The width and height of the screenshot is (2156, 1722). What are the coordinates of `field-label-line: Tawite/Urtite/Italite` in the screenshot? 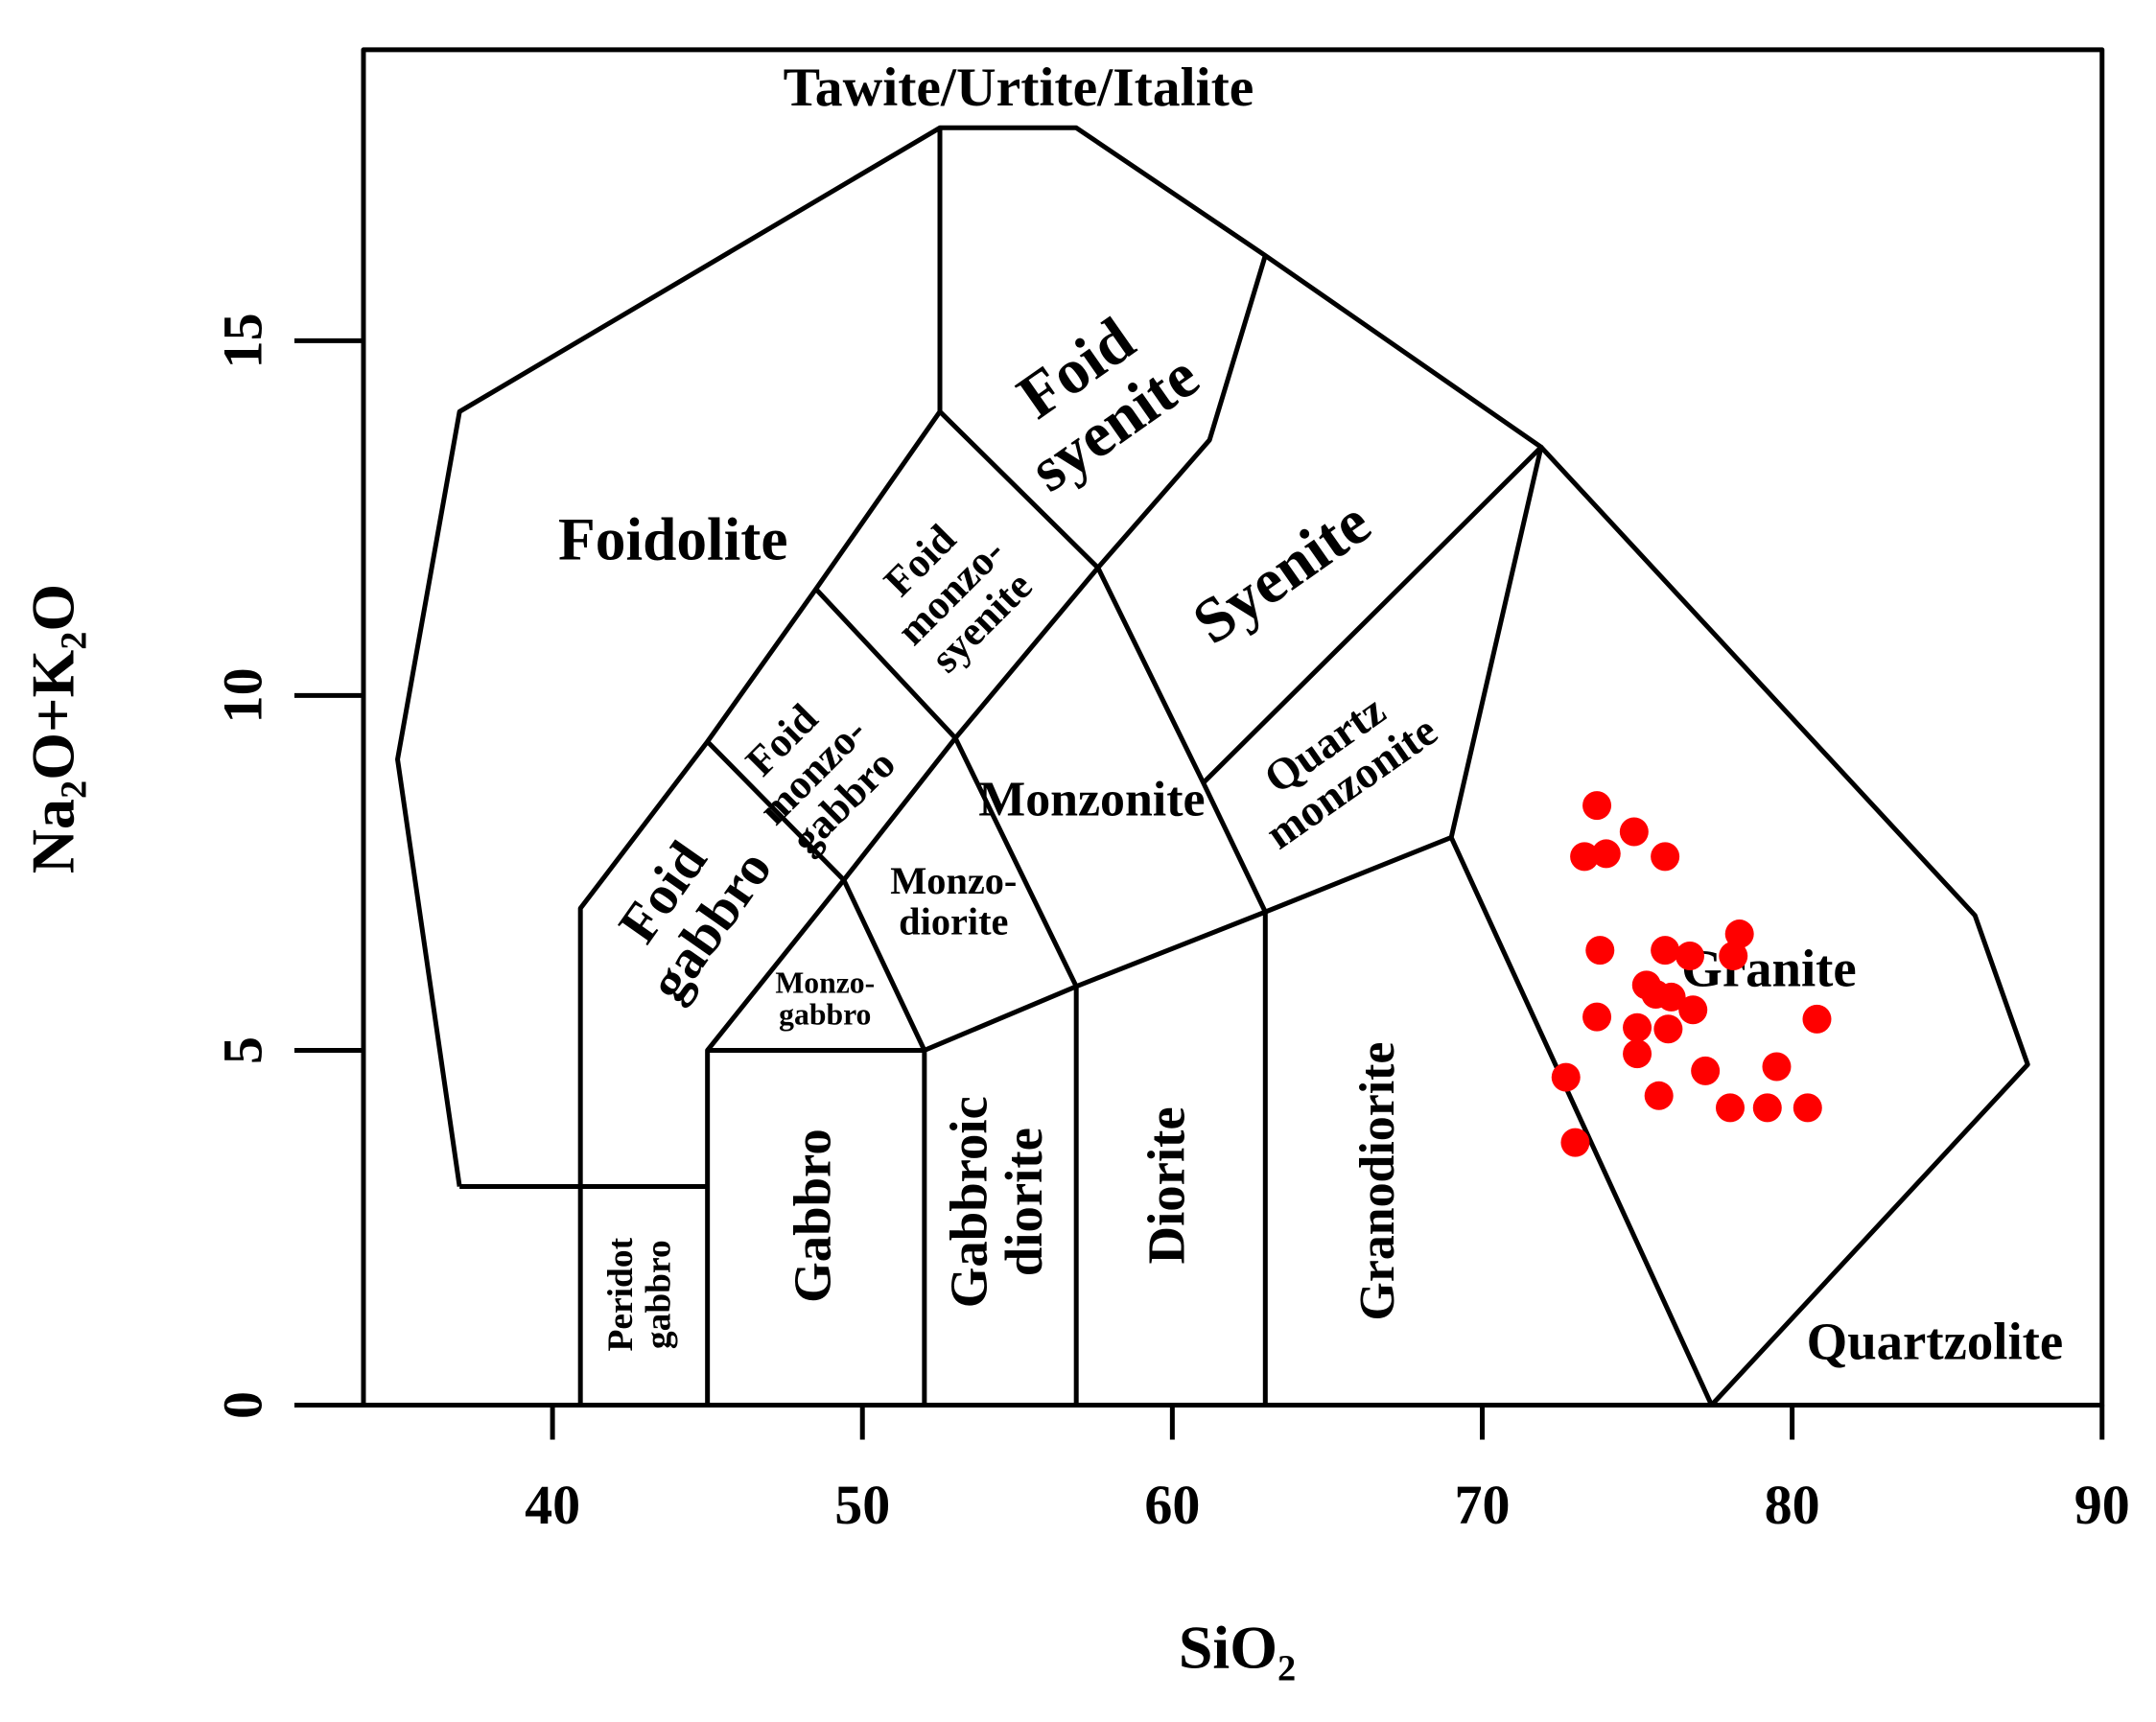 It's located at (1019, 88).